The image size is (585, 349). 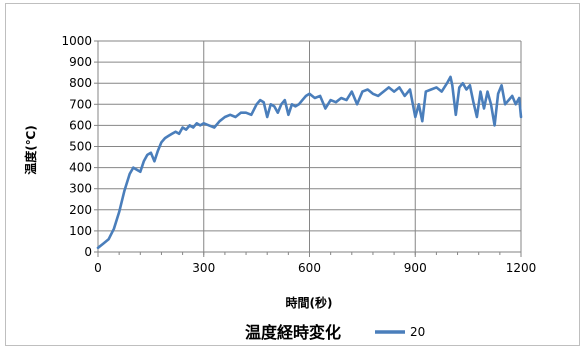 What do you see at coordinates (521, 268) in the screenshot?
I see `x-tick-label: 1200` at bounding box center [521, 268].